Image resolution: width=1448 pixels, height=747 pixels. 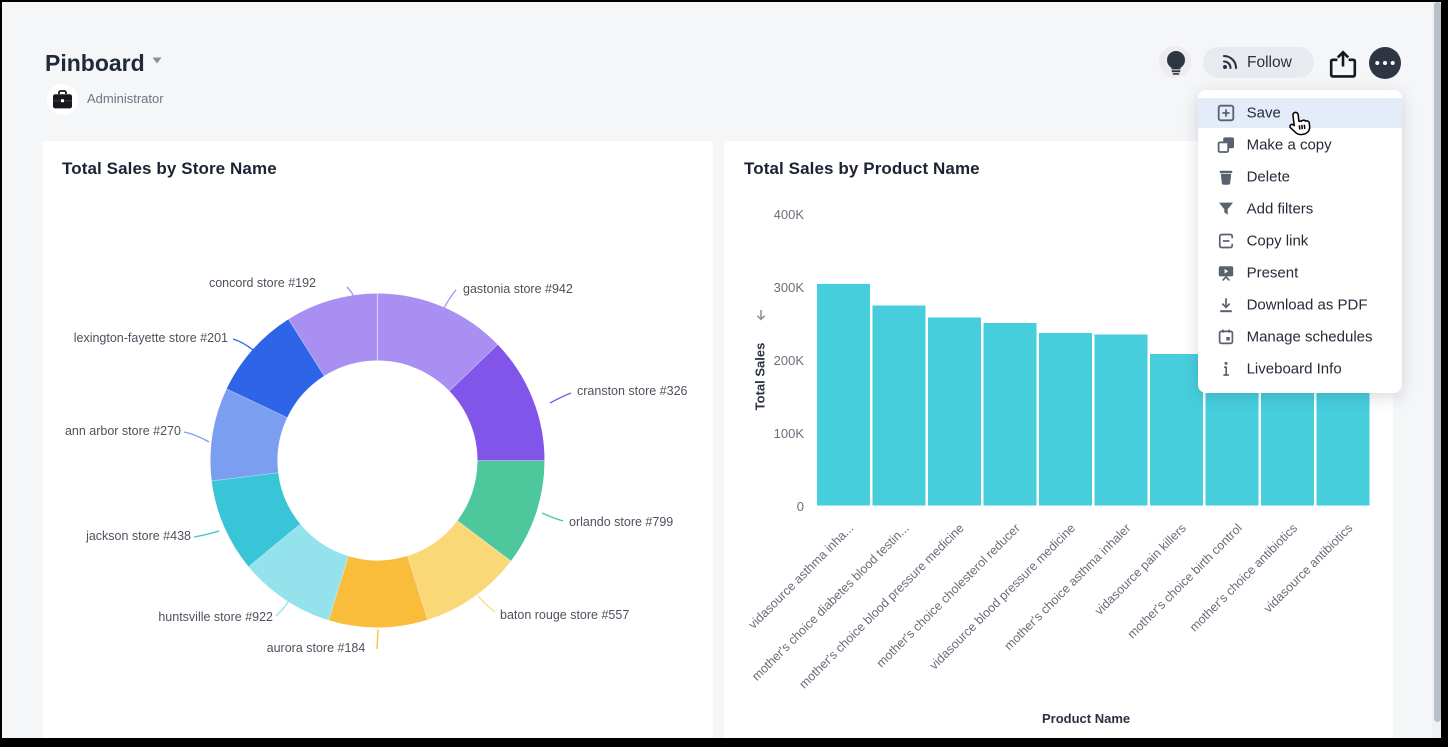 What do you see at coordinates (621, 522) in the screenshot?
I see `svg-text: orlando store #799` at bounding box center [621, 522].